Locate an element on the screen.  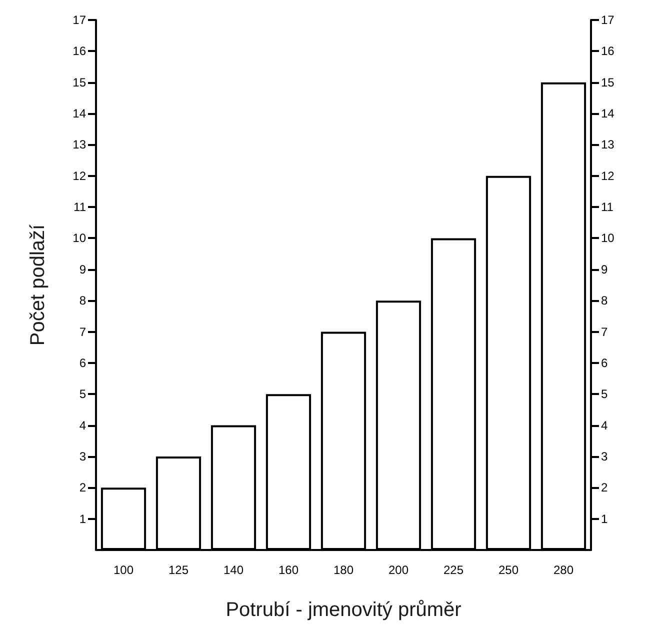
y2-tick-label: 11 is located at coordinates (607, 207).